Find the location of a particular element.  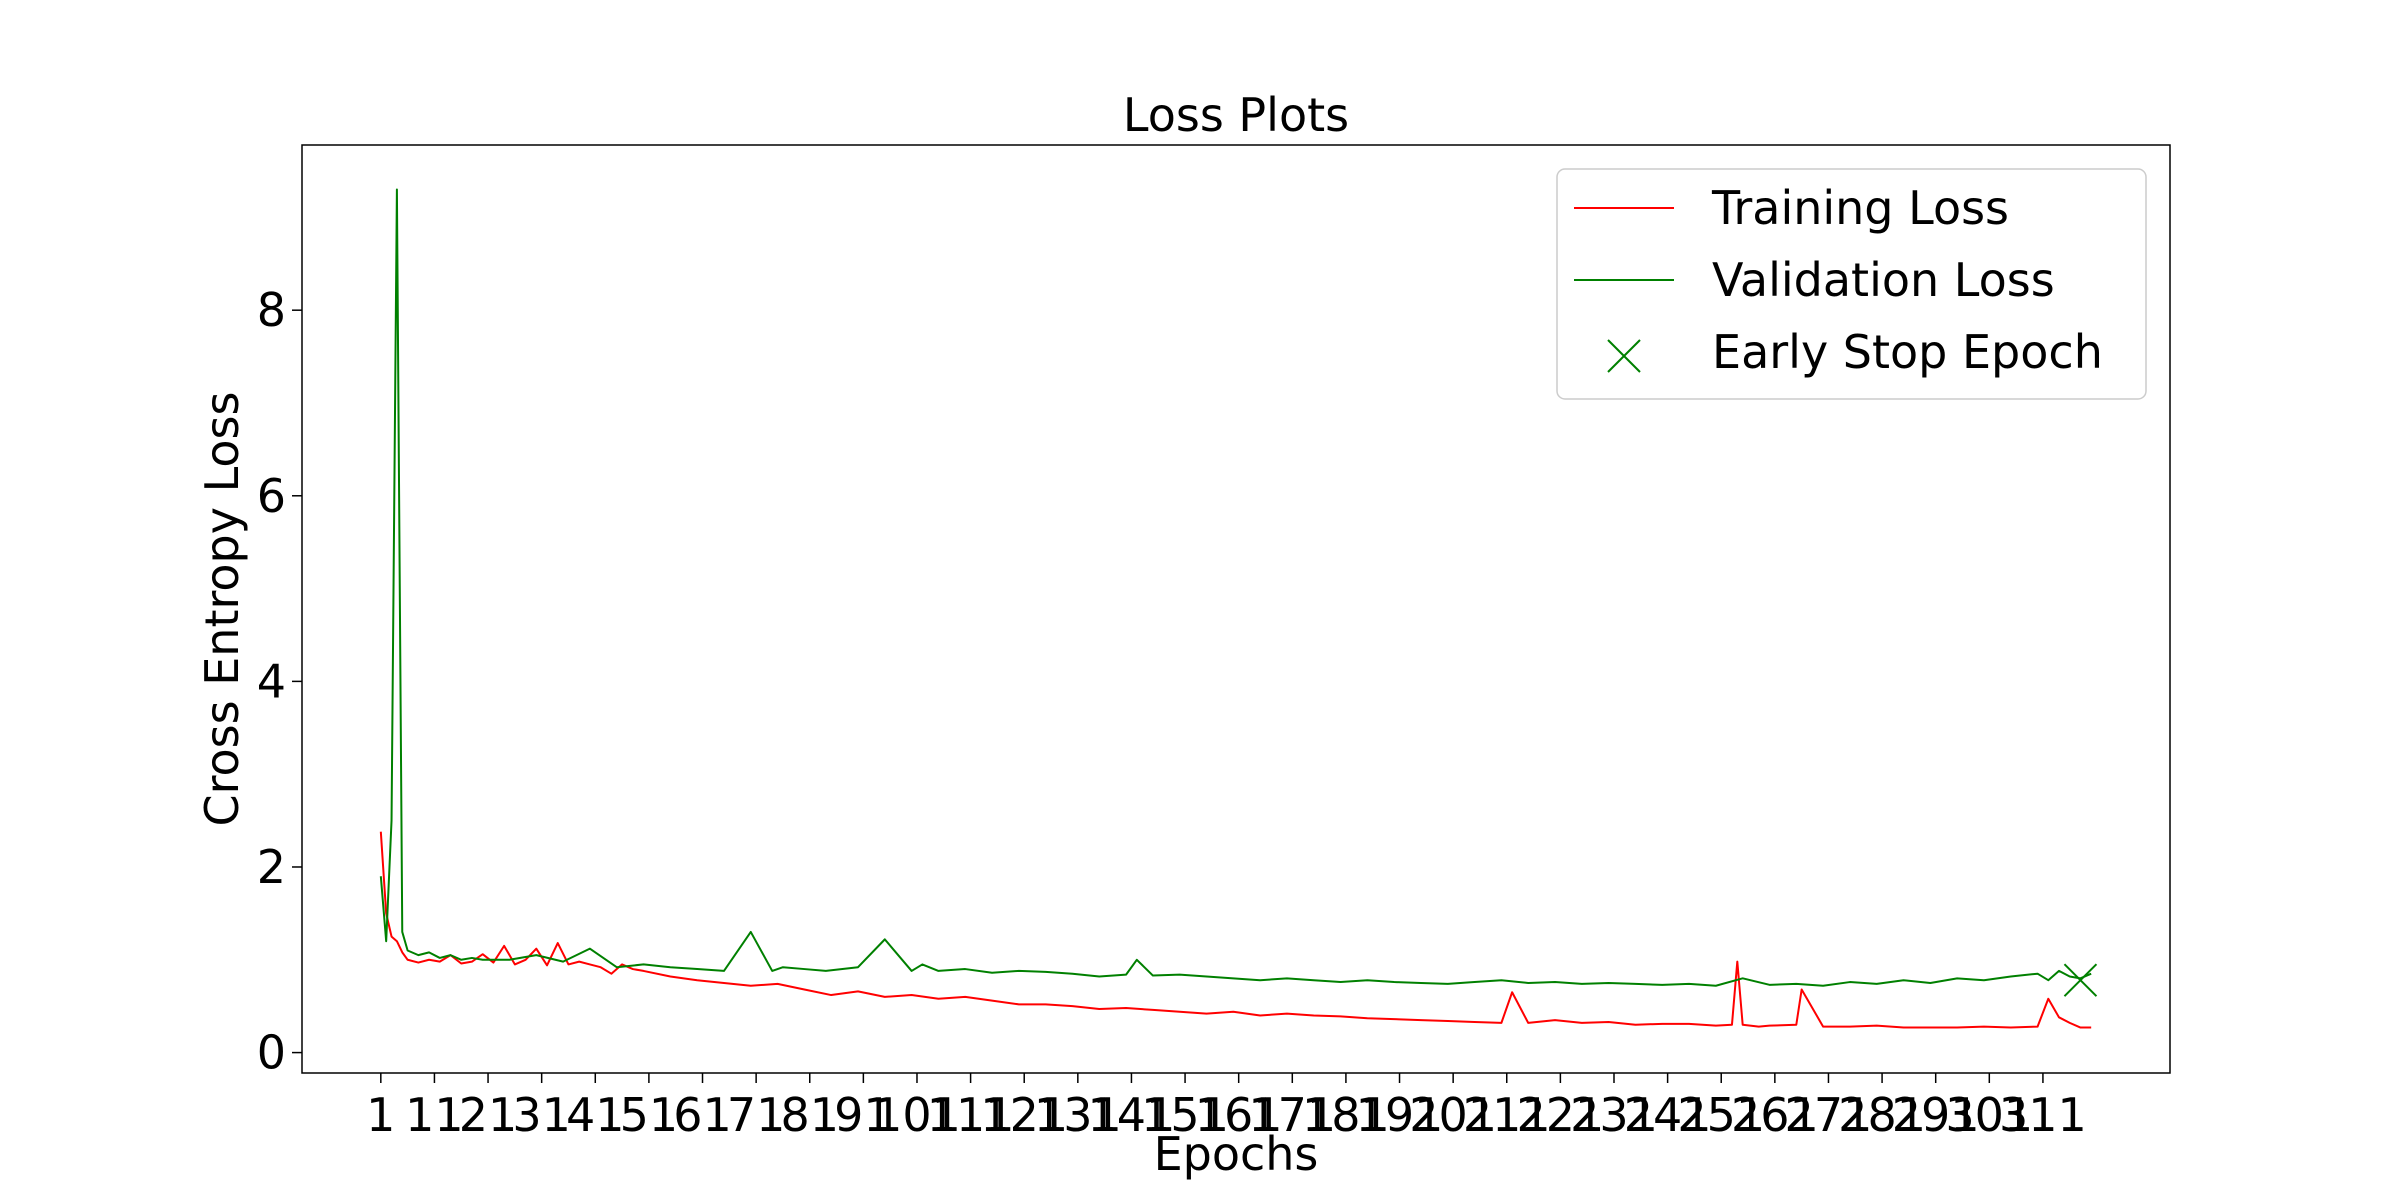

early-stop-marker is located at coordinates (2080, 980).